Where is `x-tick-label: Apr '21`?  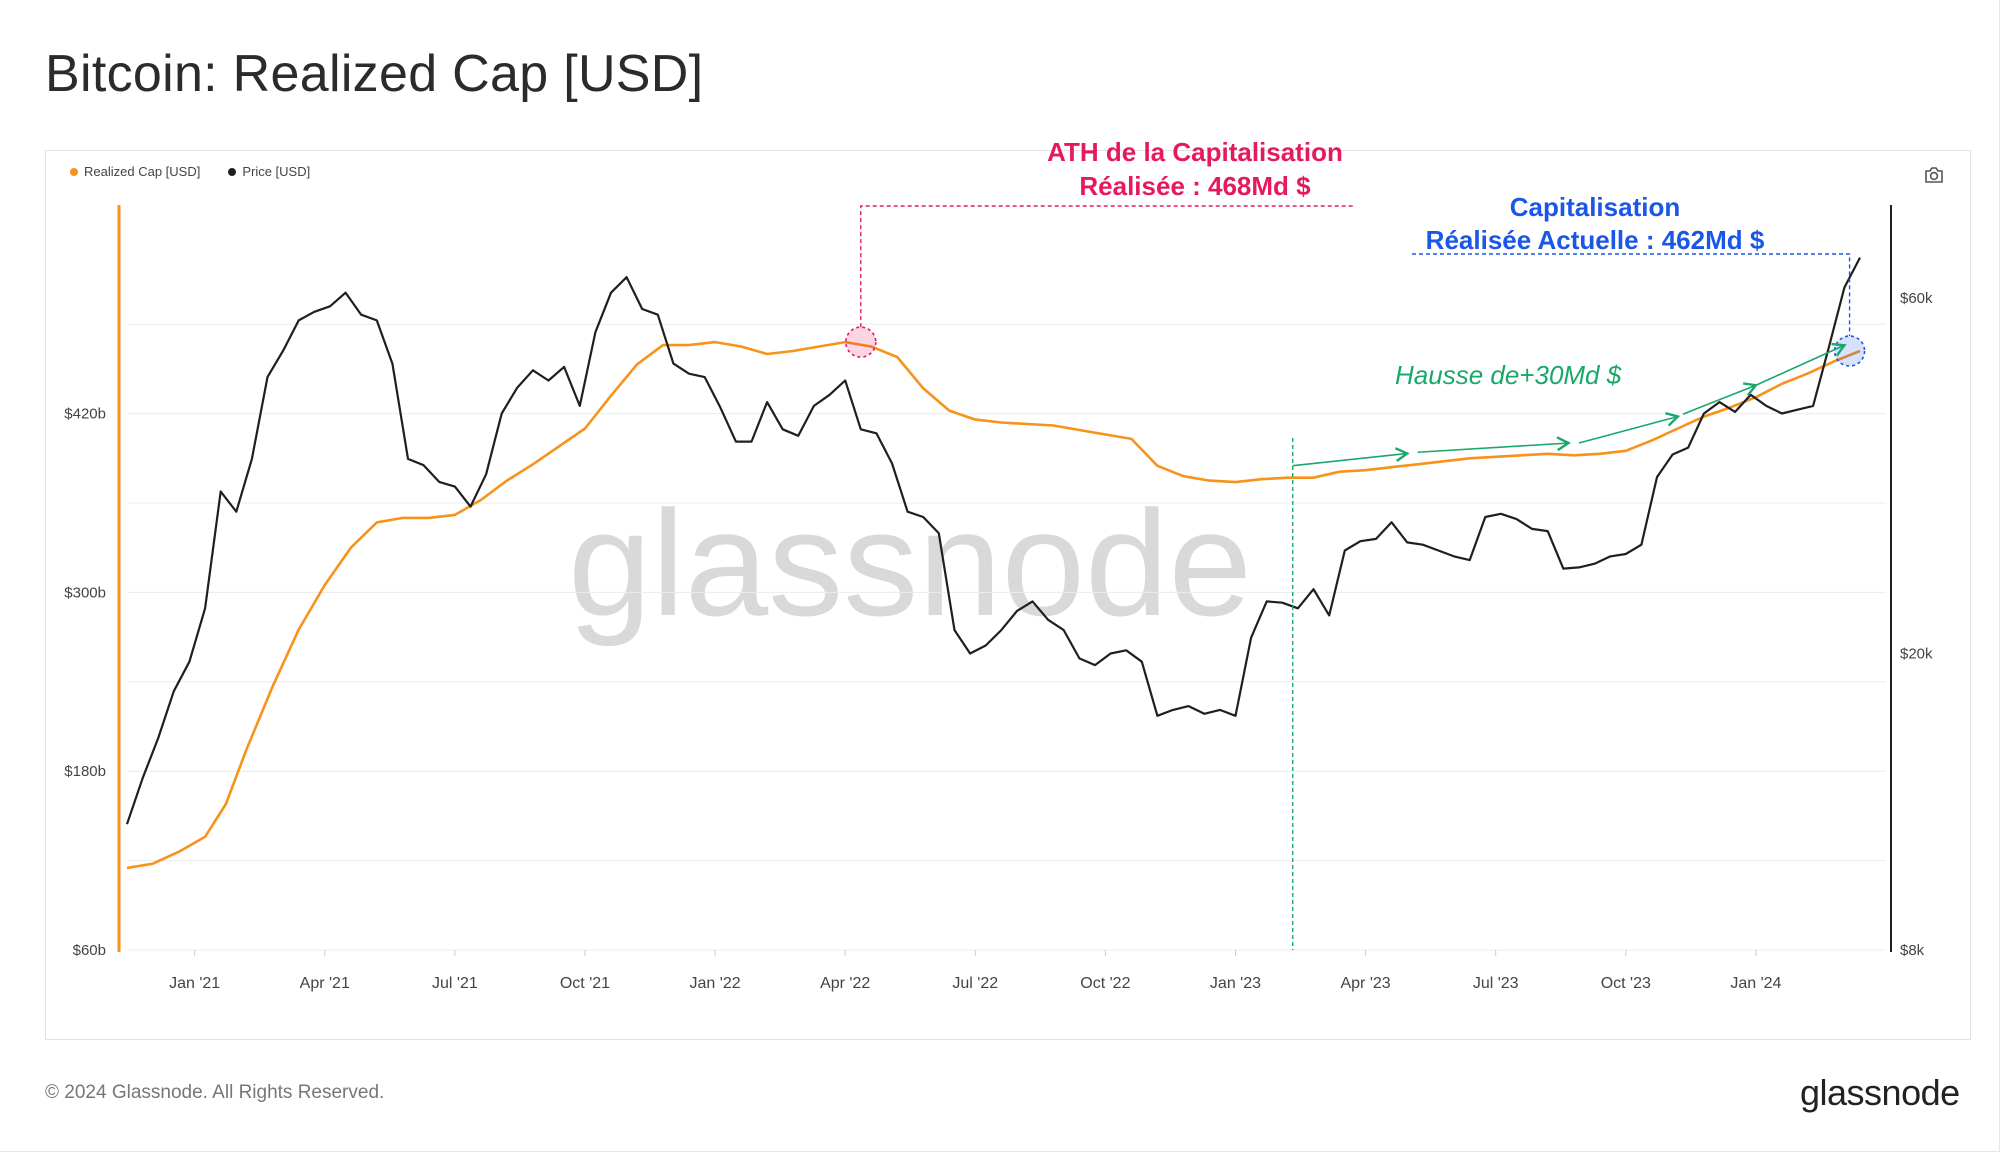
x-tick-label: Apr '21 is located at coordinates (325, 983).